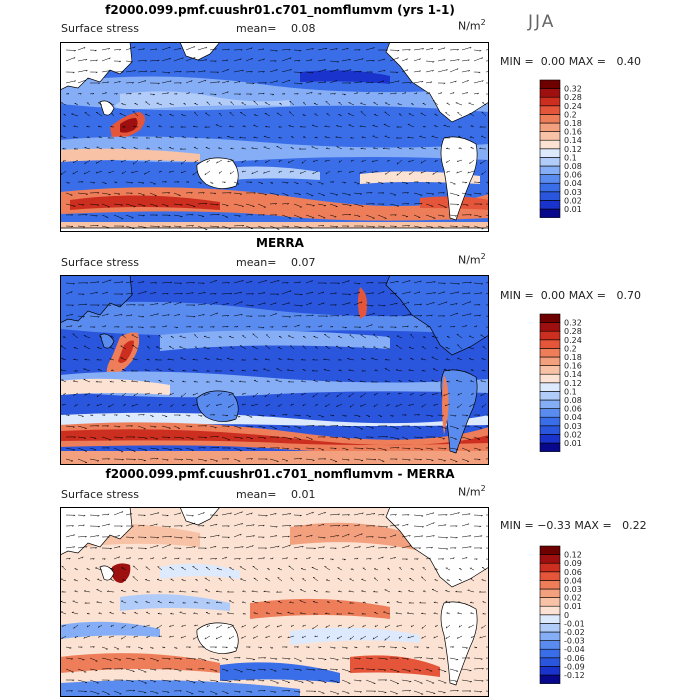 The width and height of the screenshot is (700, 700). What do you see at coordinates (570, 348) in the screenshot?
I see `colorbar-tick-label: 0.2` at bounding box center [570, 348].